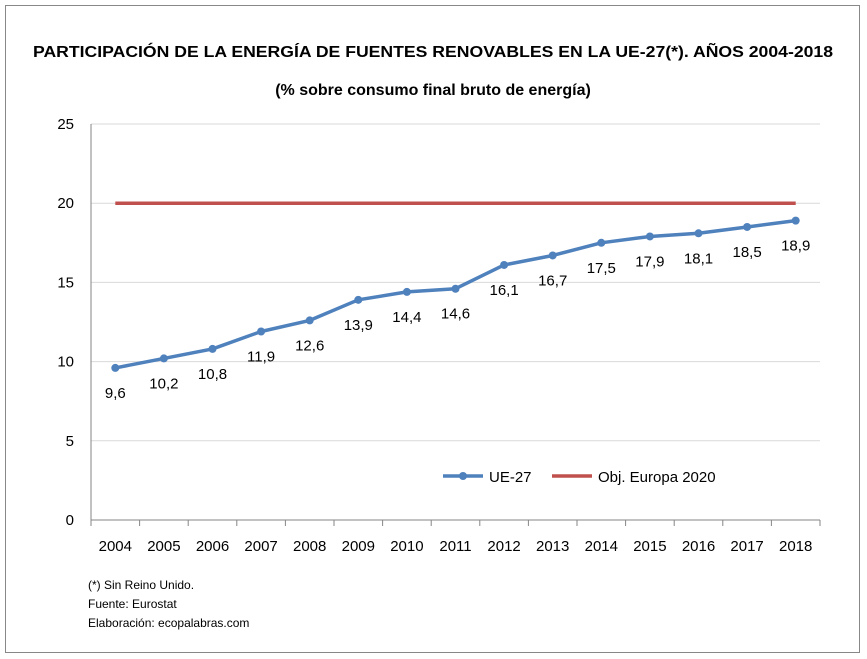  I want to click on data-label: 11,9, so click(261, 357).